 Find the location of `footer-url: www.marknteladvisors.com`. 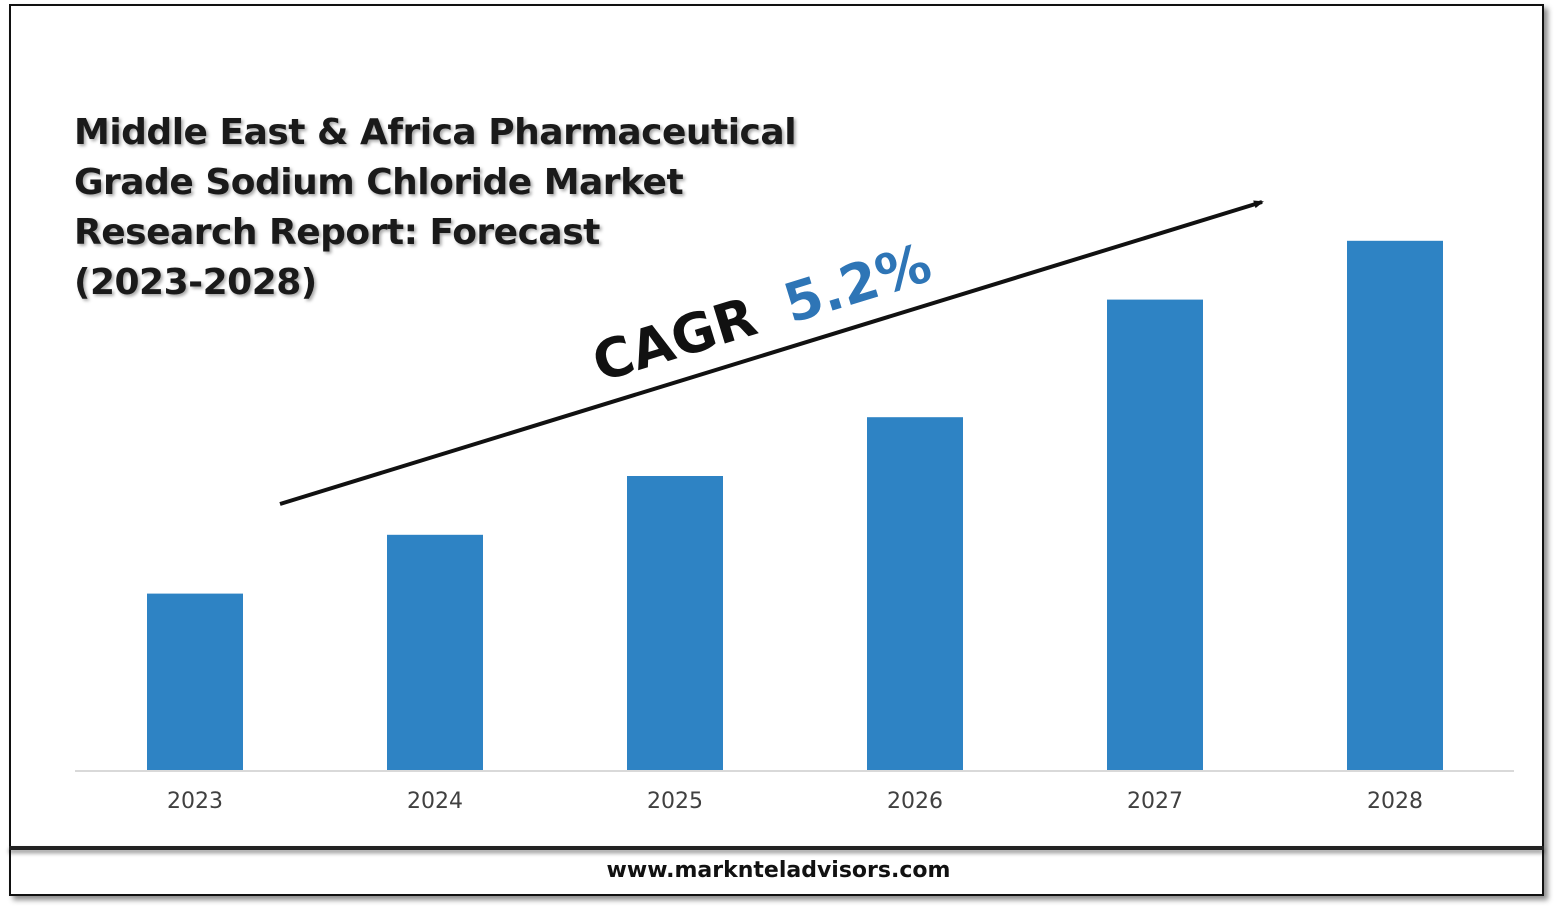

footer-url: www.marknteladvisors.com is located at coordinates (778, 870).